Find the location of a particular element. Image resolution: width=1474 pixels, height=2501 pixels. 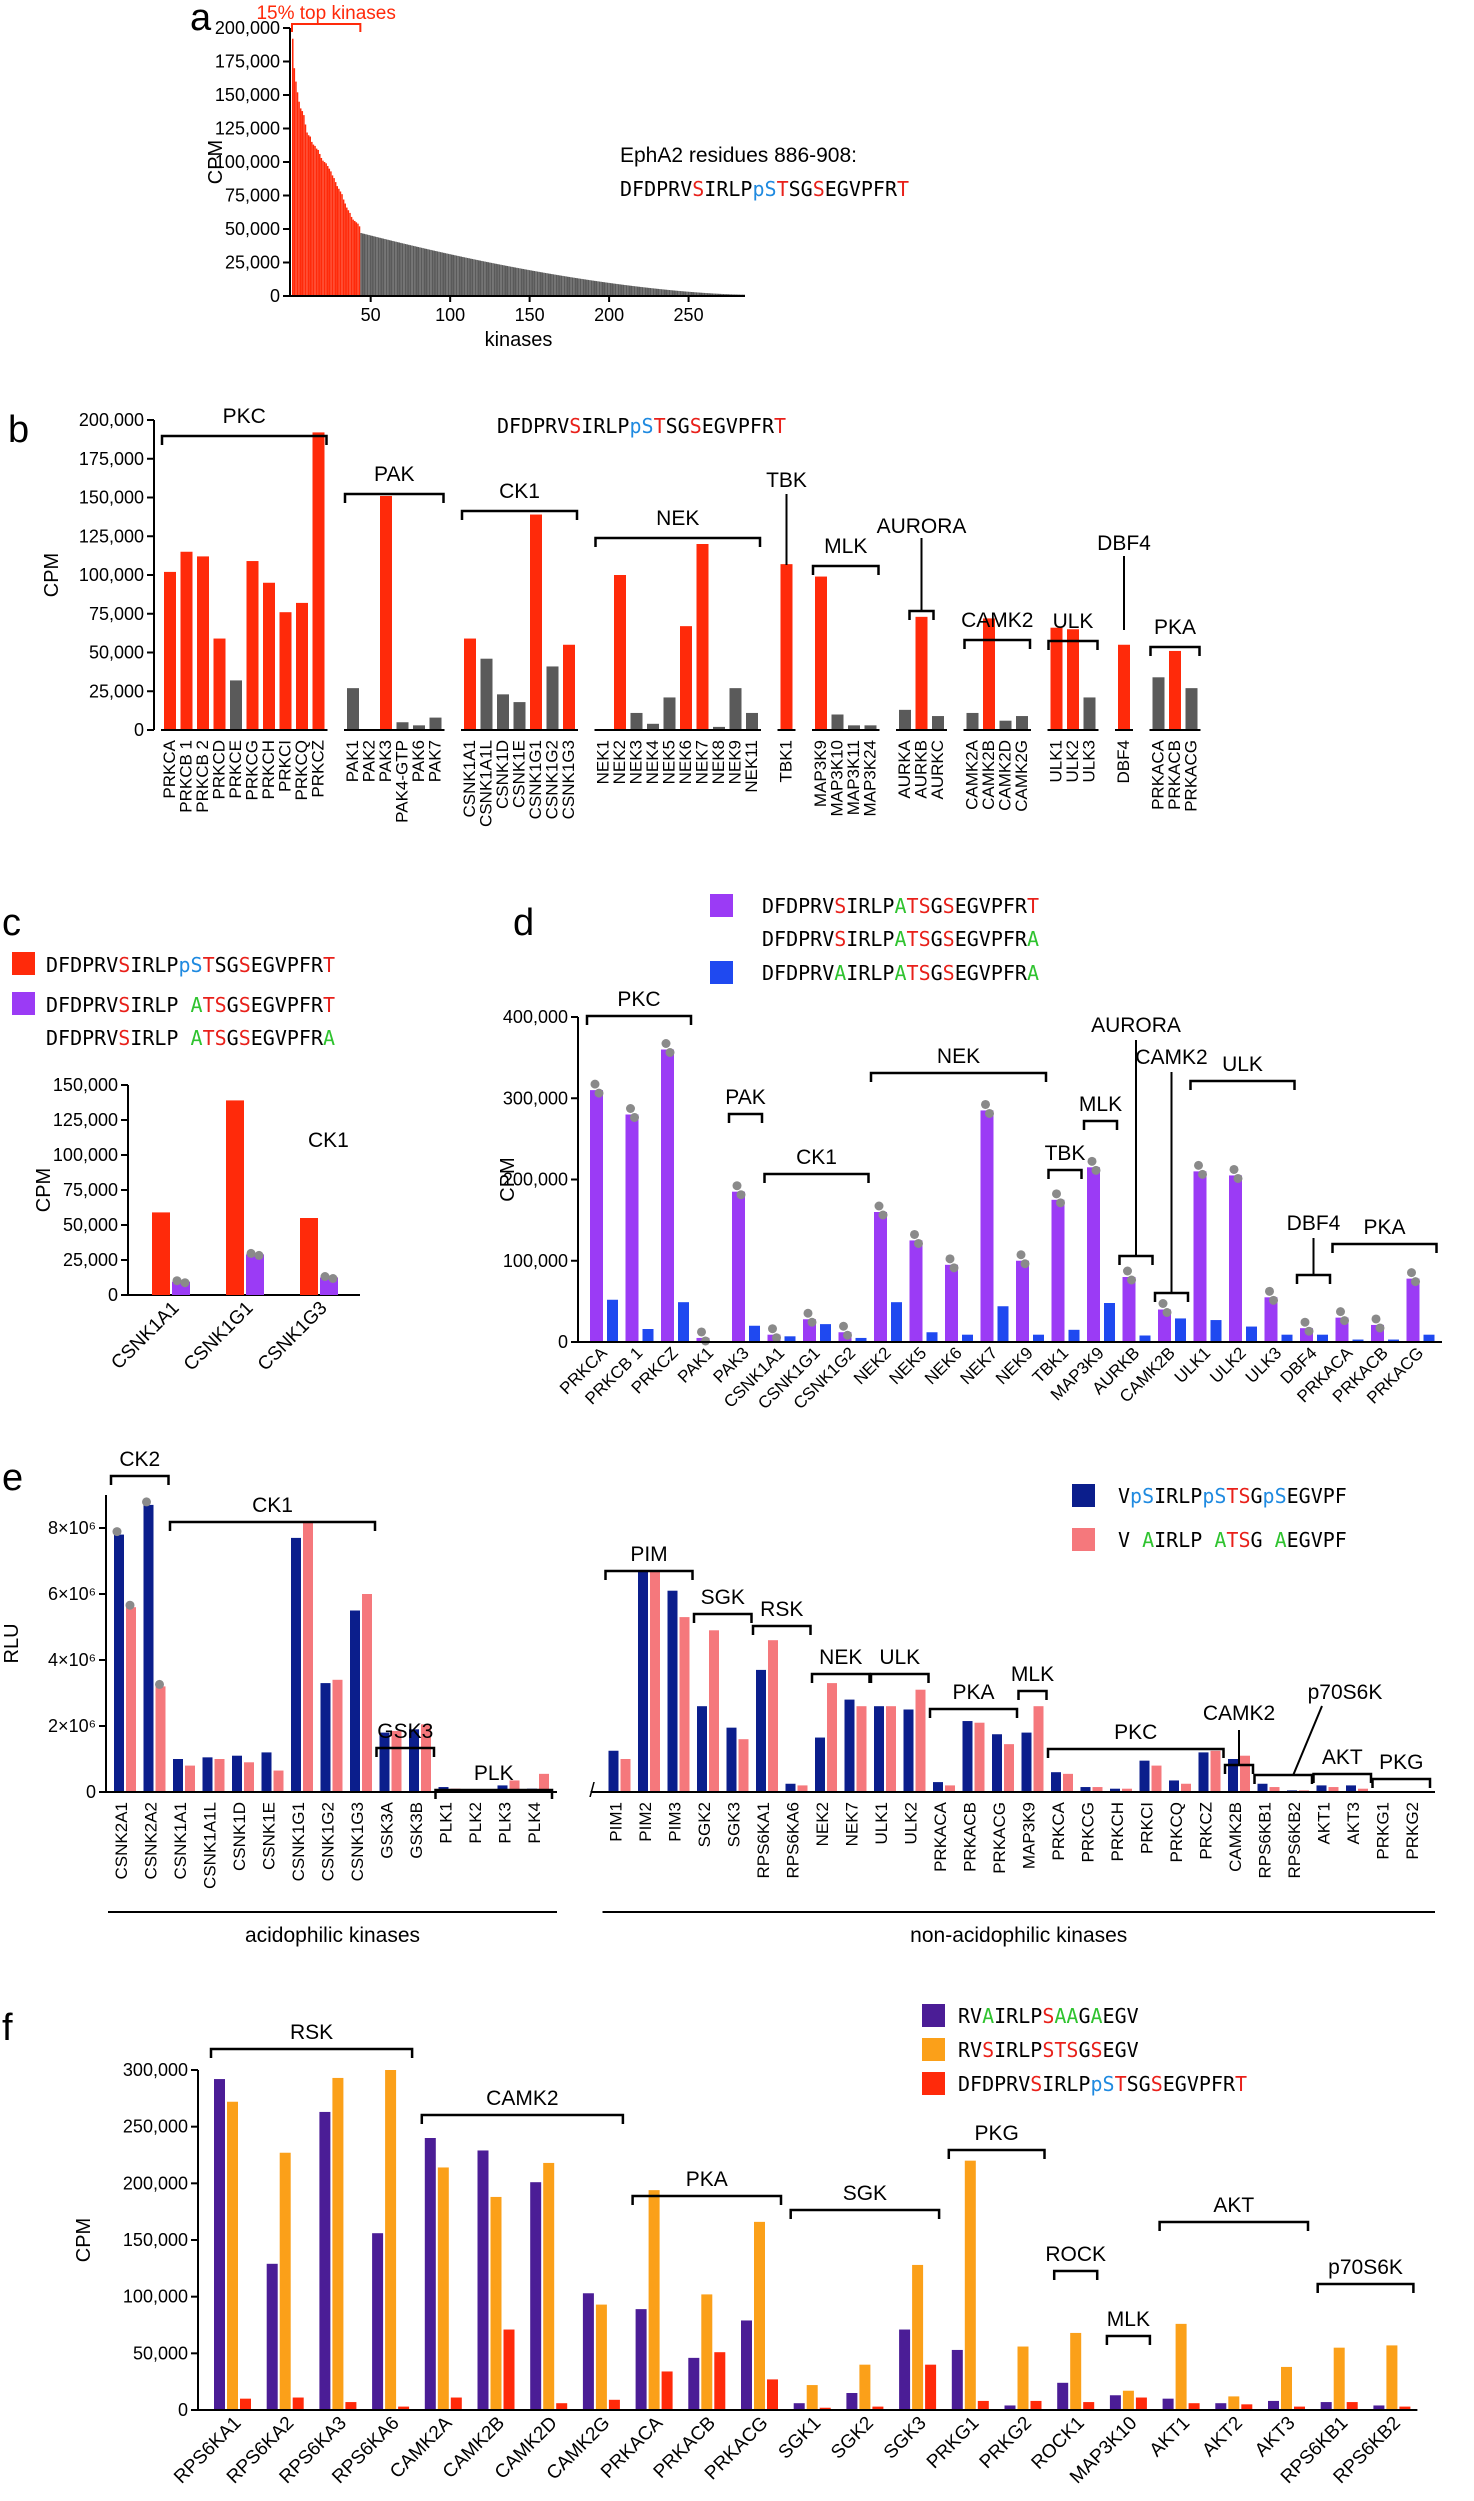

seq-fragment: EGVPFR is located at coordinates (287, 1005).